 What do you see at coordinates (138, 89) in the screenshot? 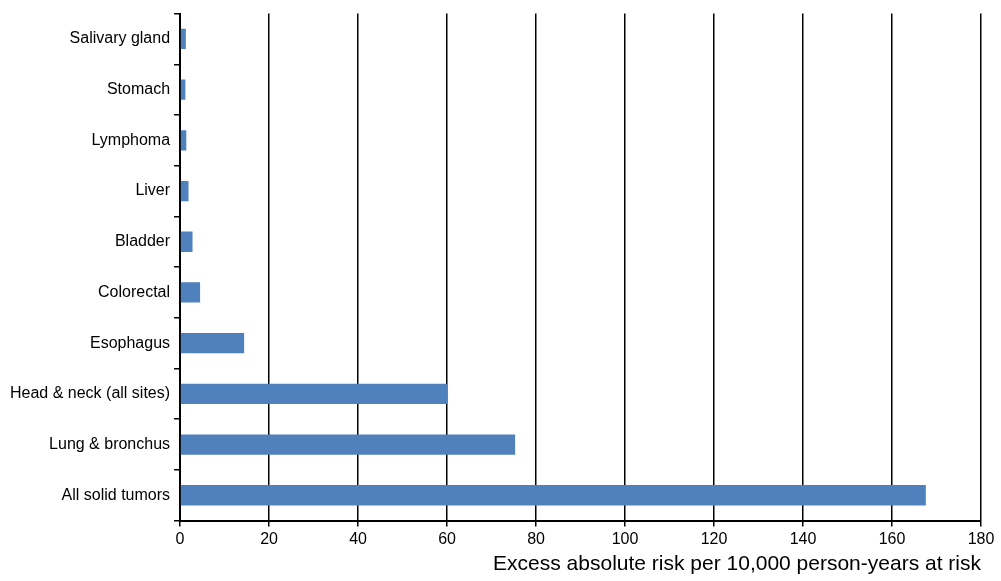
I see `y-tick-label: Stomach` at bounding box center [138, 89].